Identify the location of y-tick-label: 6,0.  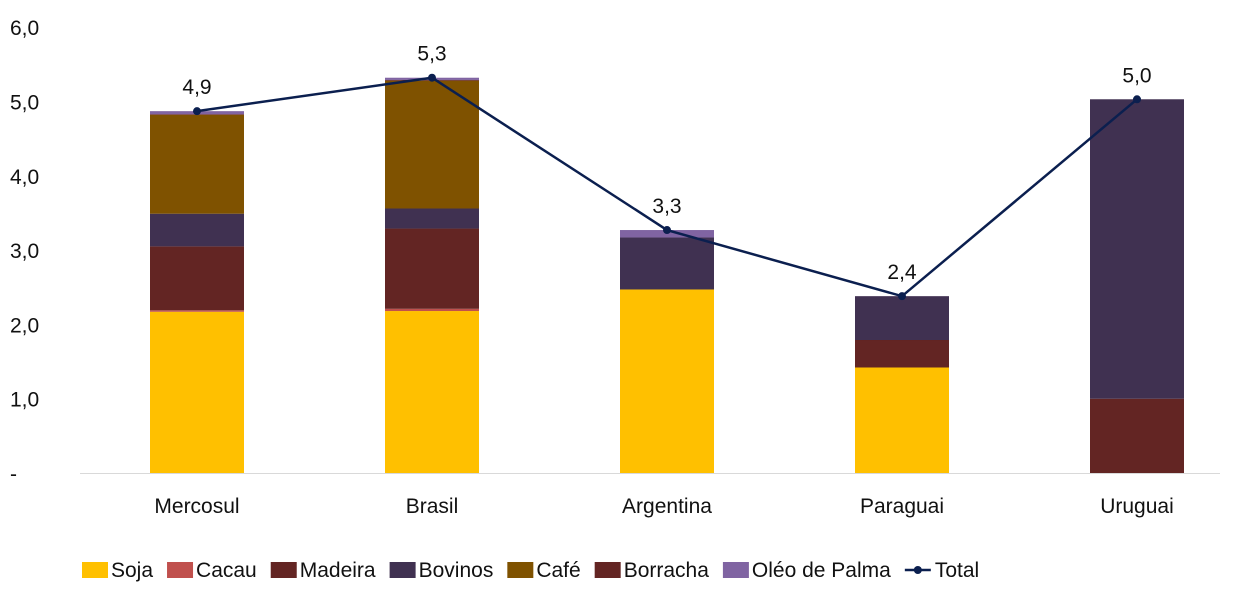
(24, 28).